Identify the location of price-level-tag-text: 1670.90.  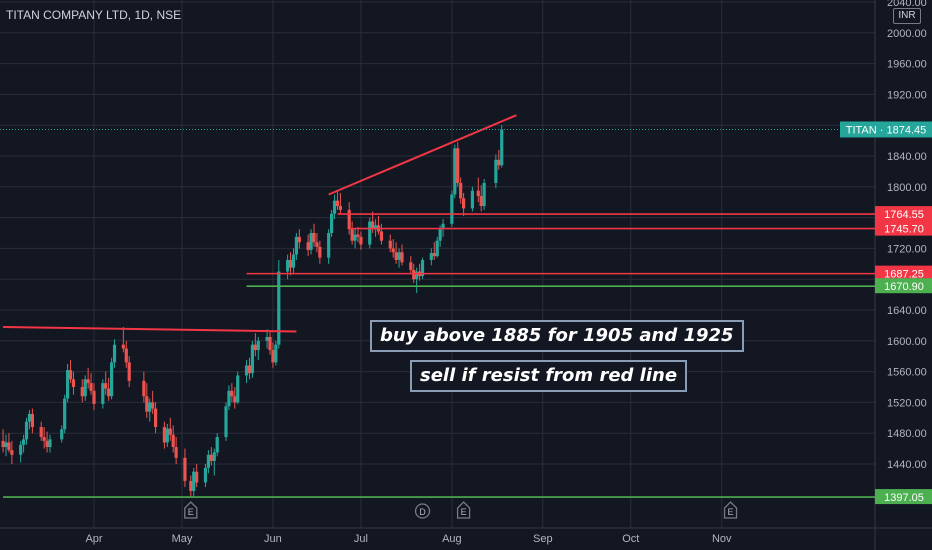
(904, 287).